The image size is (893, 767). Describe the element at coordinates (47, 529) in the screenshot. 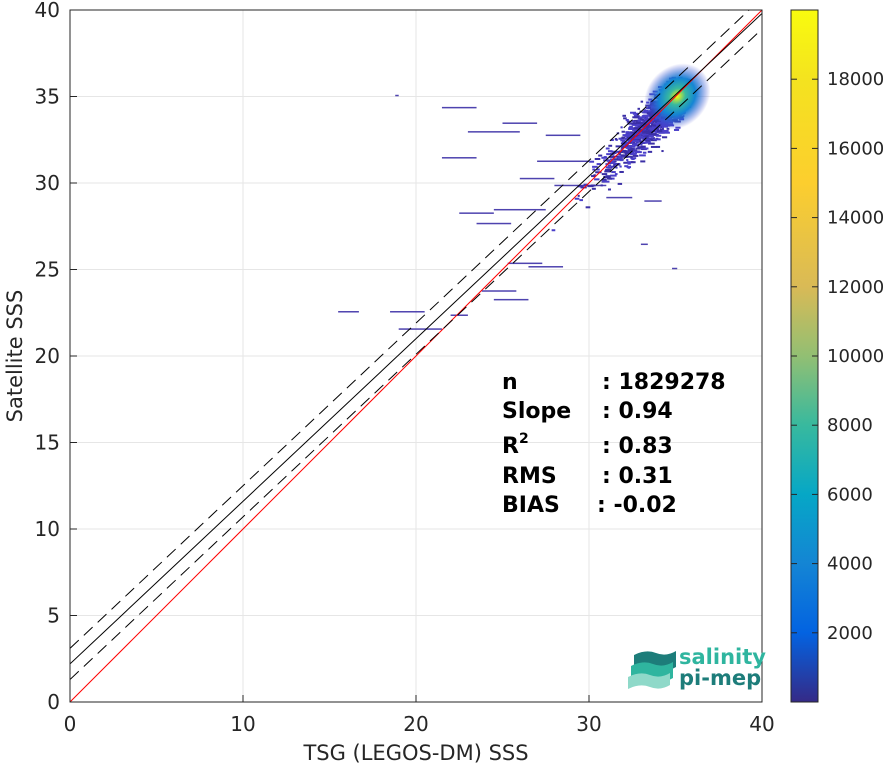

I see `y-tick-label: 10` at that location.